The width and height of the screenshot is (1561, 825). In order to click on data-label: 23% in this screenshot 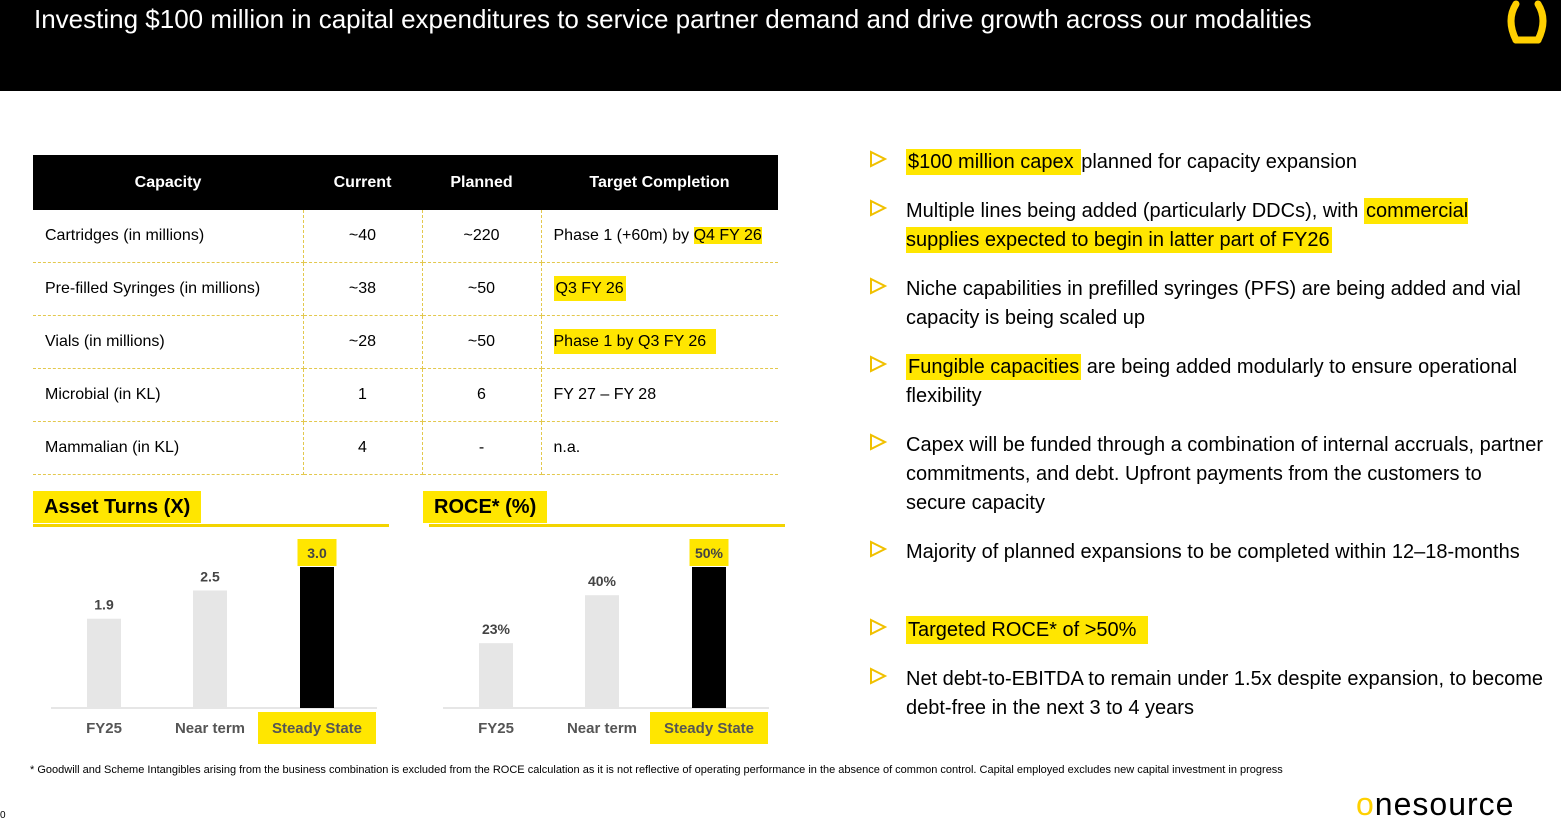, I will do `click(496, 629)`.